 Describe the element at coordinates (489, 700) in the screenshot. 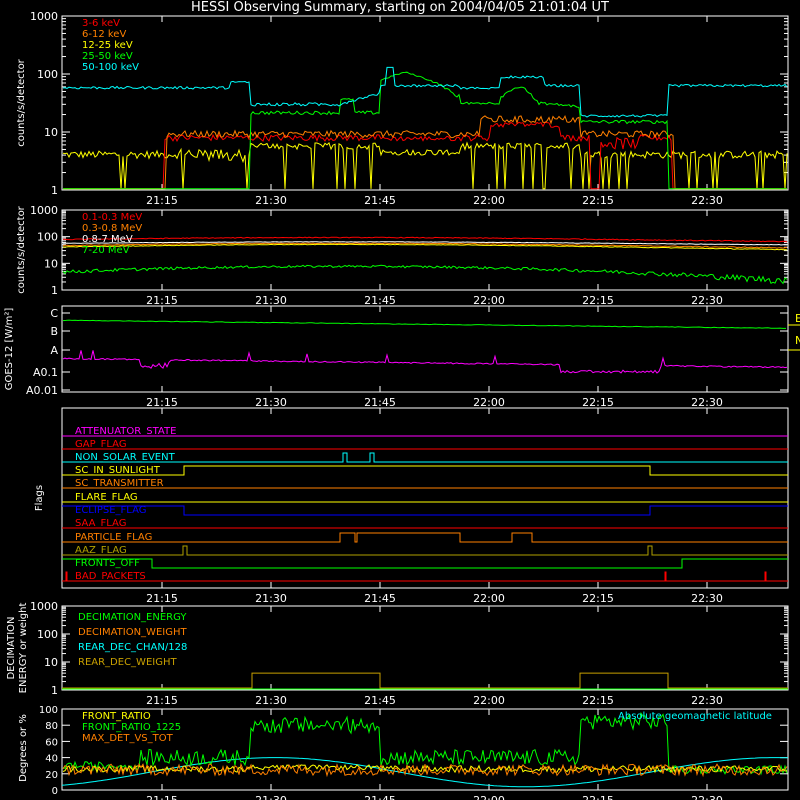

I see `decim-xtick-label: 22:00` at that location.